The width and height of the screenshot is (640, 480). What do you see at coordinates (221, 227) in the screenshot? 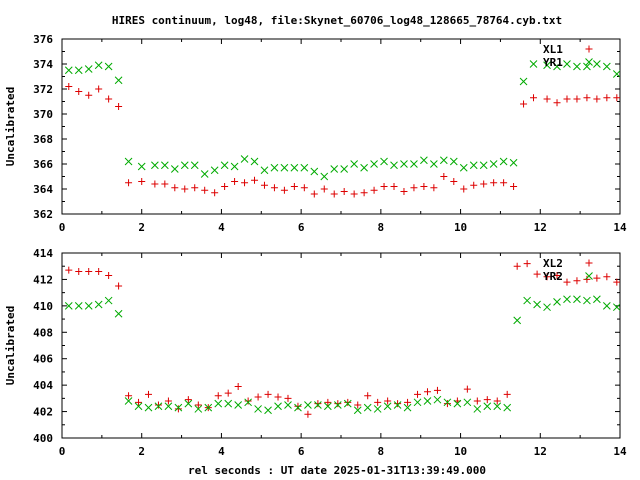
I see `x-tick-label: 4` at bounding box center [221, 227].